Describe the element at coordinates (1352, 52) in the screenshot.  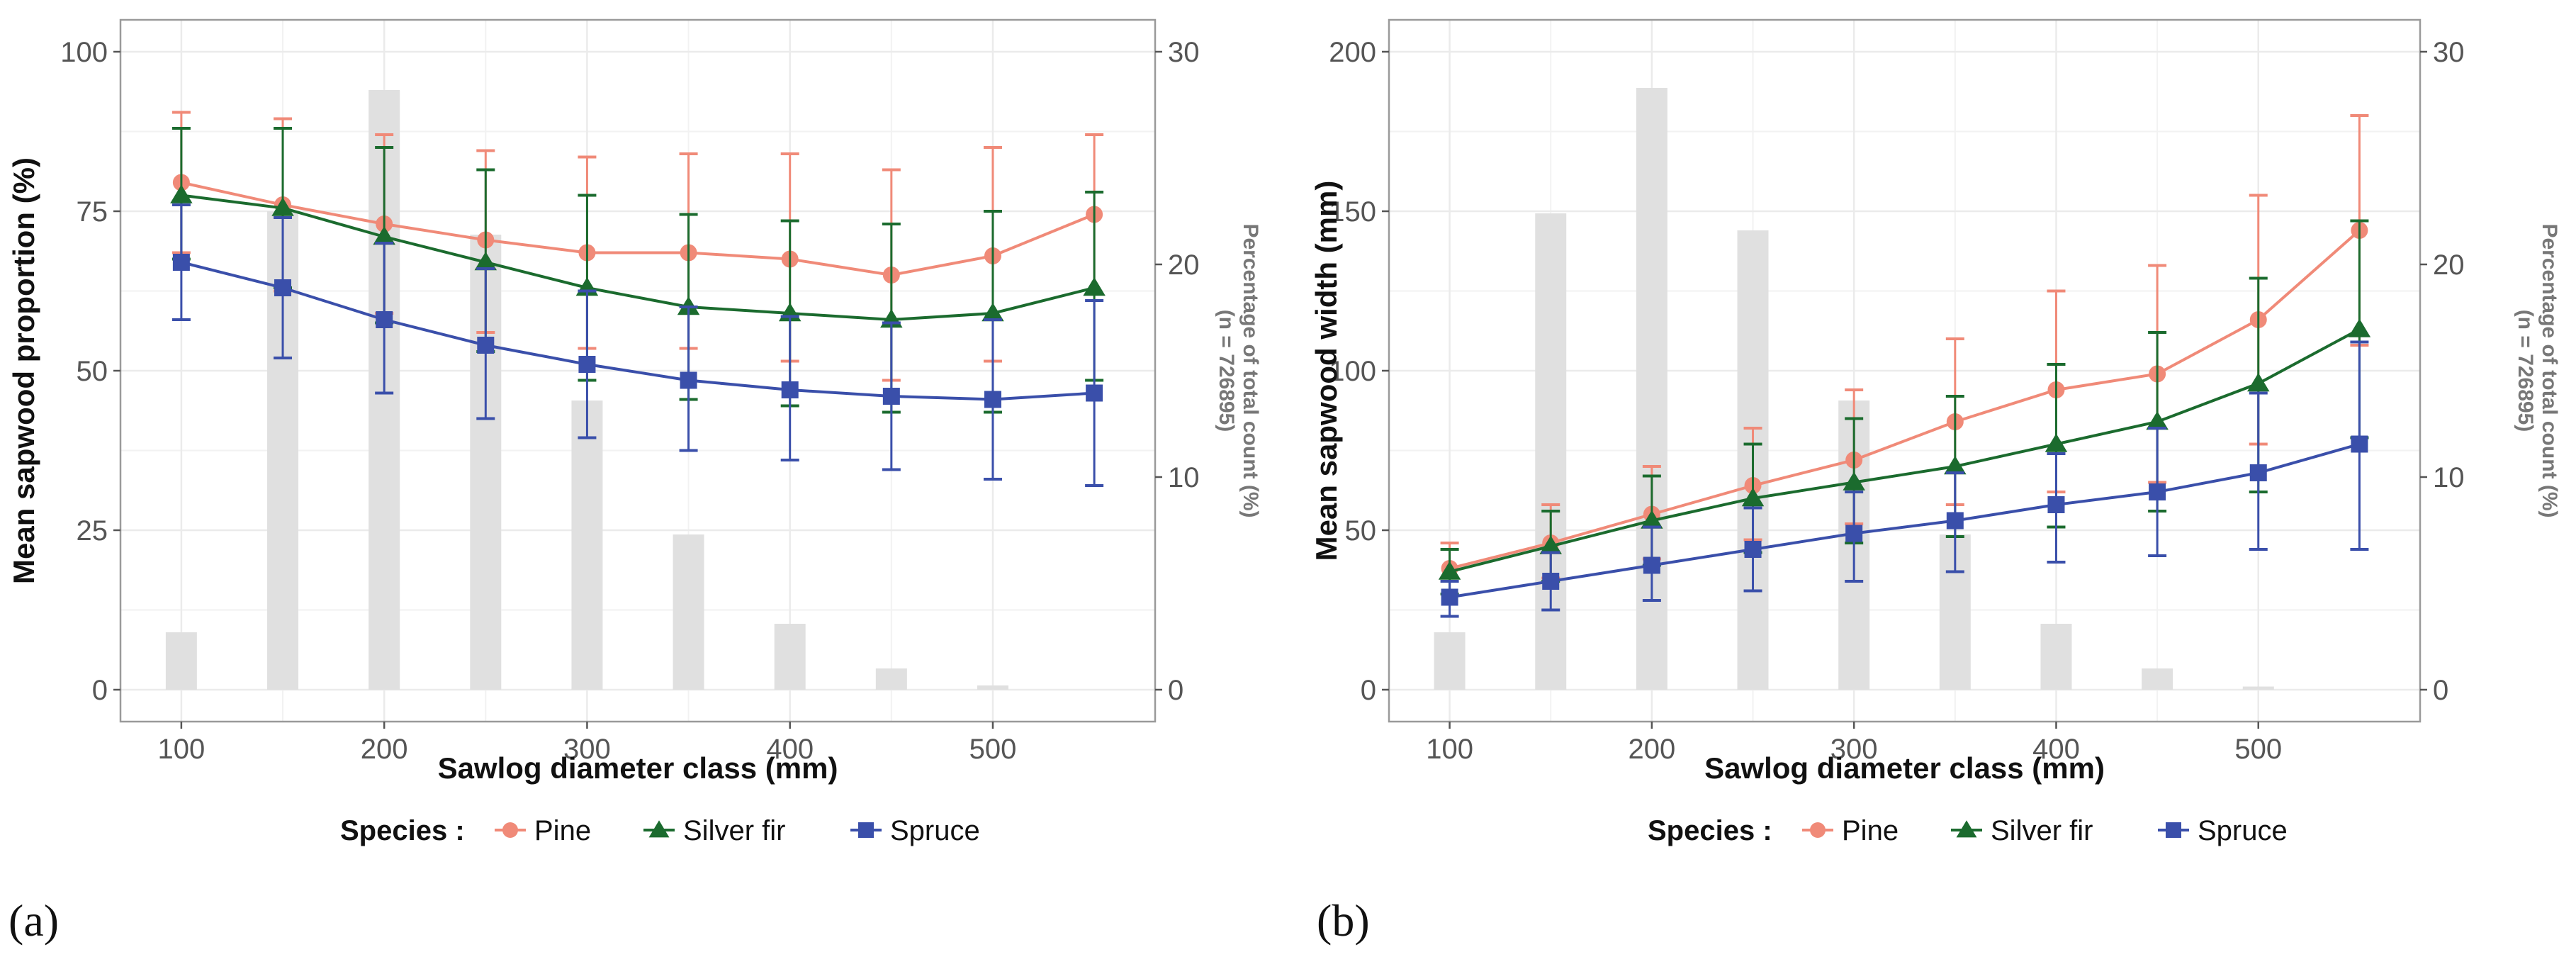
I see `y-tick-label: 200` at that location.